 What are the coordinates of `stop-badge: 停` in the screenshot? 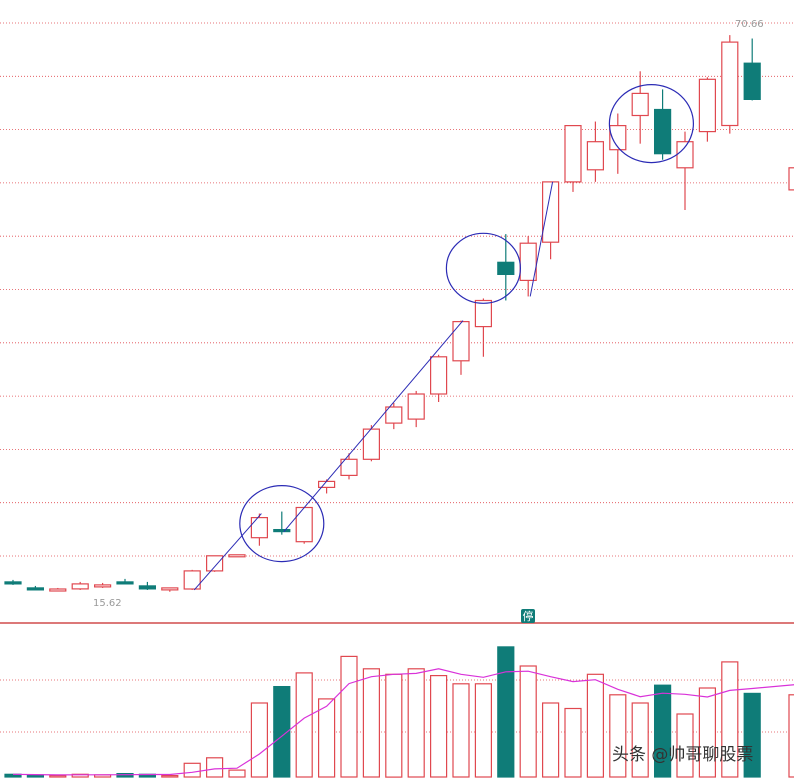 It's located at (528, 616).